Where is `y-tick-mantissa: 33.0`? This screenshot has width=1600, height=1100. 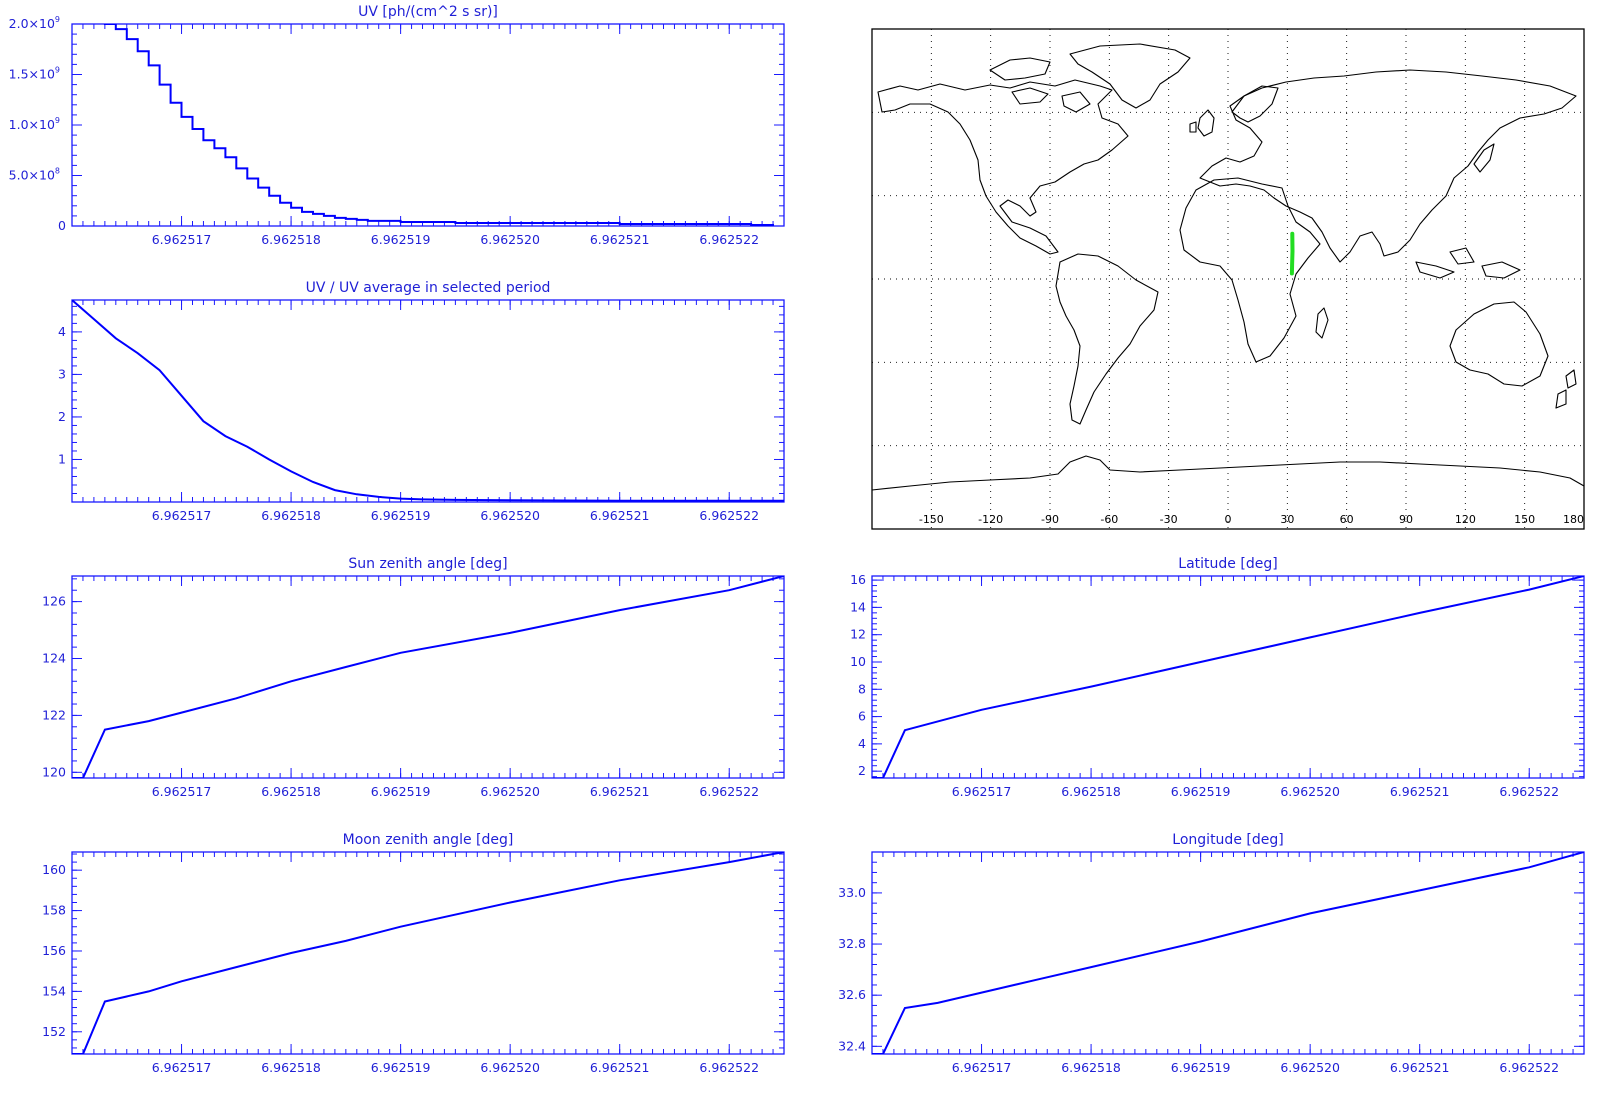
y-tick-mantissa: 33.0 is located at coordinates (852, 892).